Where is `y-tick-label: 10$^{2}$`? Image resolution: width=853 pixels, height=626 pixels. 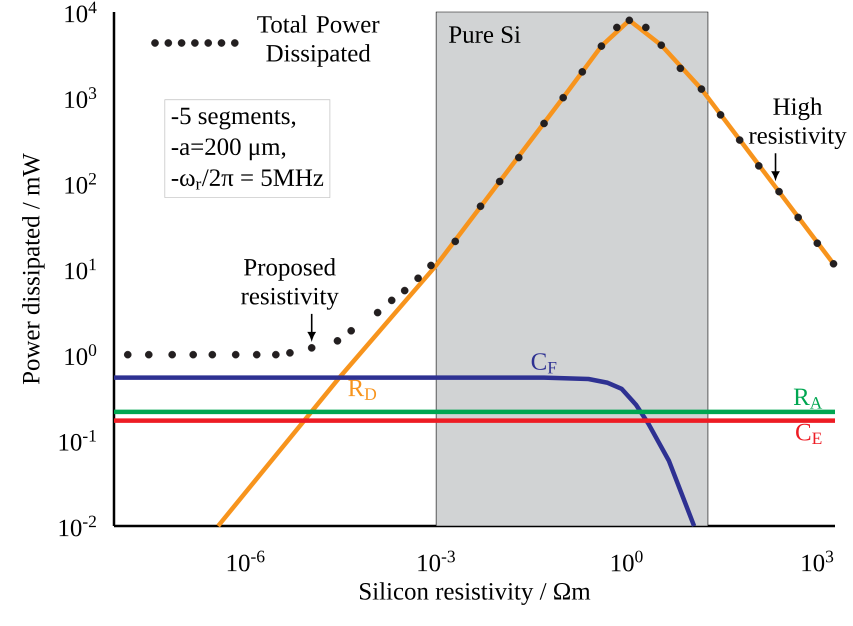
y-tick-label: 10$^{2}$ is located at coordinates (80, 183).